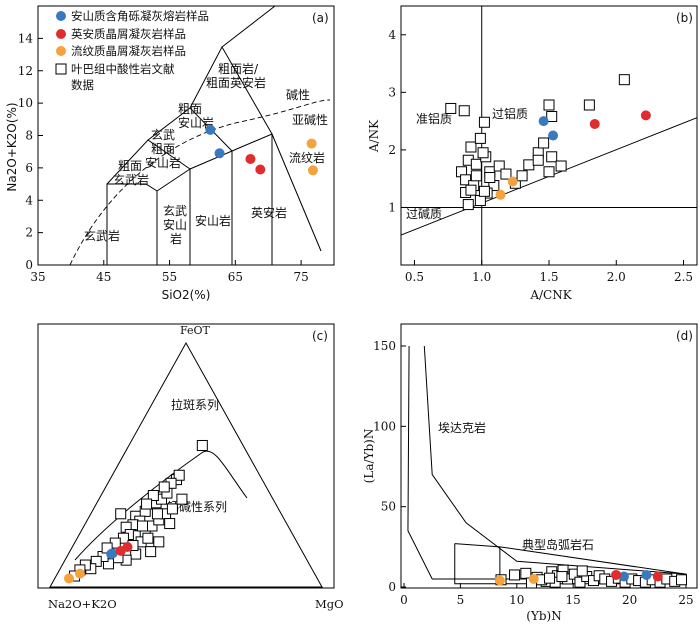 This screenshot has height=628, width=700. What do you see at coordinates (196, 122) in the screenshot?
I see `field-trachyandesite-2: 安山岩` at bounding box center [196, 122].